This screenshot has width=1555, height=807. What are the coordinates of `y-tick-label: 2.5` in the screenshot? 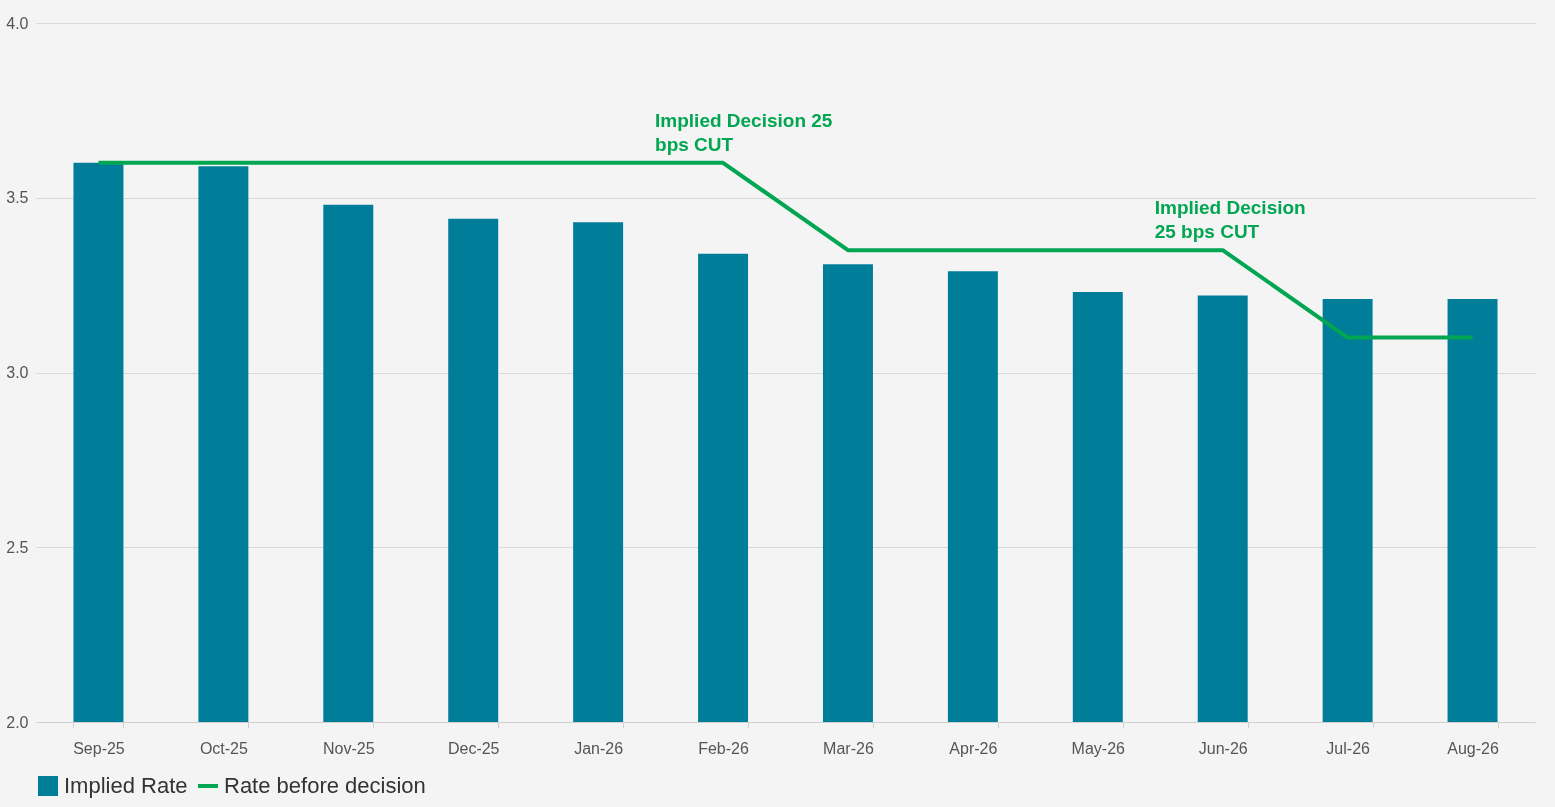 It's located at (17, 547).